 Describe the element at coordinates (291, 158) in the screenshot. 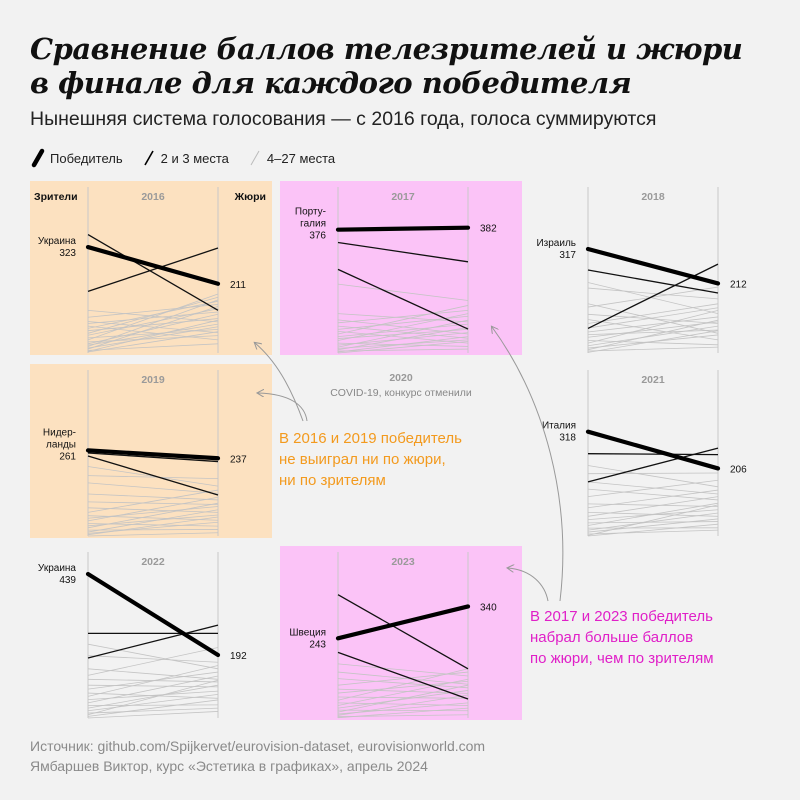

I see `legend-item-others: 4–27 места` at that location.